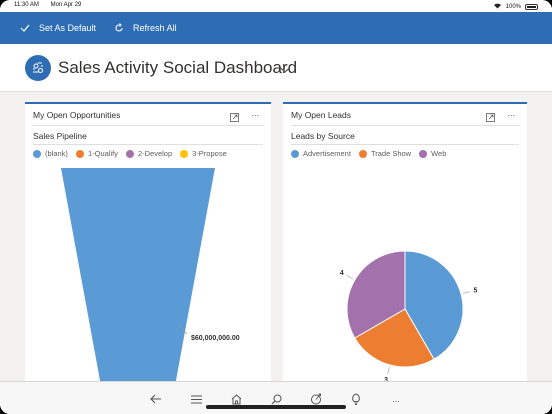 The height and width of the screenshot is (414, 552). Describe the element at coordinates (155, 28) in the screenshot. I see `refresh-all-label: Refresh All` at that location.